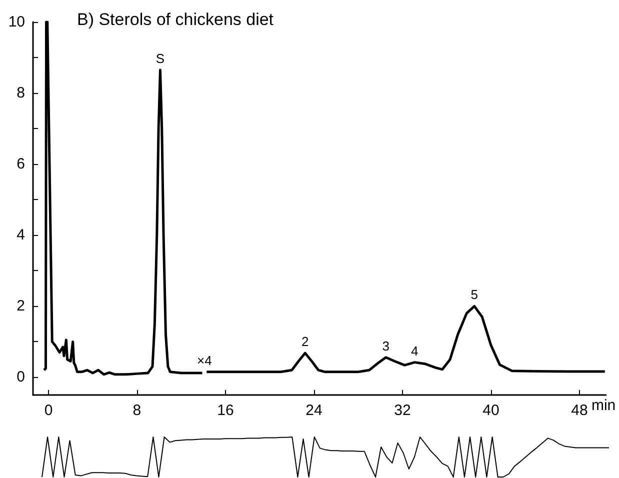  What do you see at coordinates (474, 294) in the screenshot?
I see `annotation: 5` at bounding box center [474, 294].